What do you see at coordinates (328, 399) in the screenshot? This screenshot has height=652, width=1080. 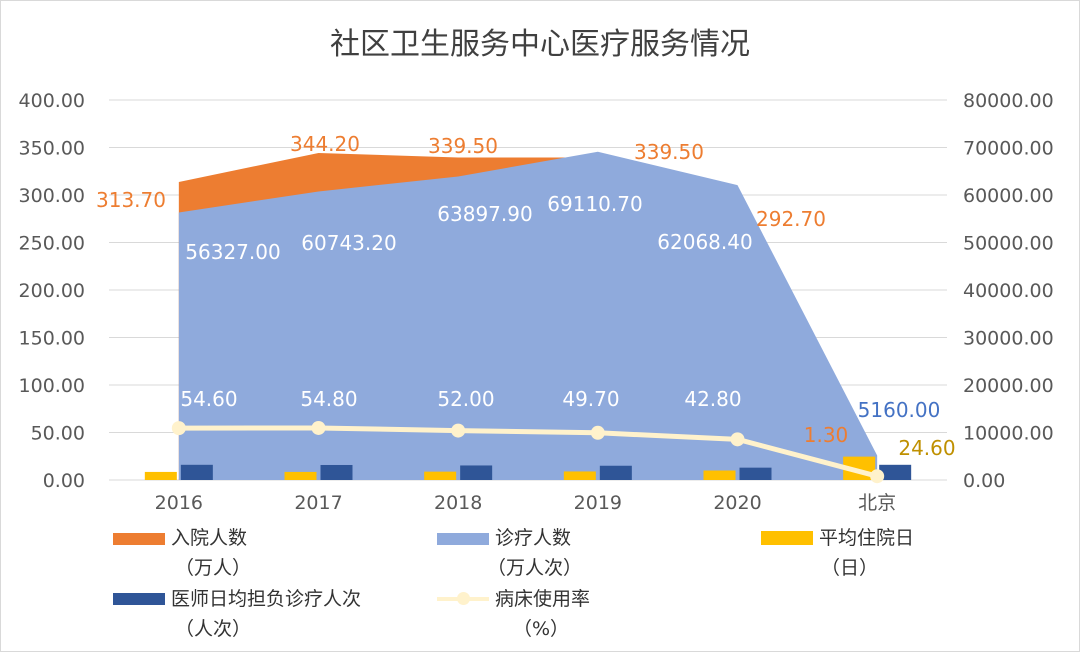 I see `data-label-bed-usage: 54.80` at bounding box center [328, 399].